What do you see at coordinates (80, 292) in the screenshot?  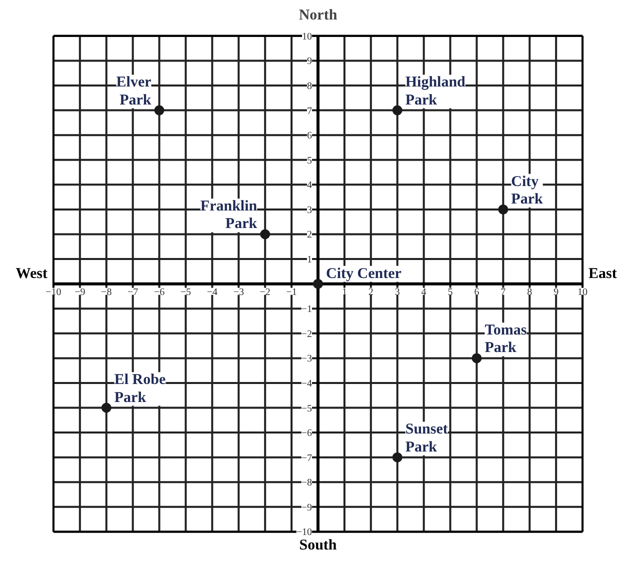 I see `x-tick-label: −9` at bounding box center [80, 292].